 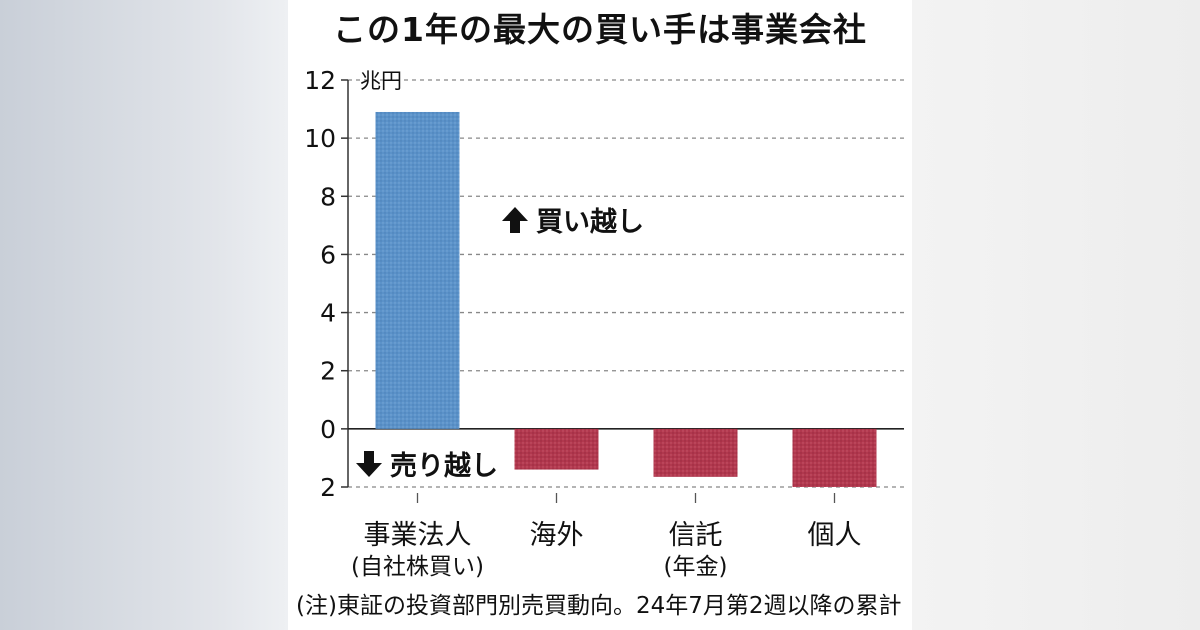 What do you see at coordinates (381, 81) in the screenshot?
I see `y-axis-unit-label: 兆円` at bounding box center [381, 81].